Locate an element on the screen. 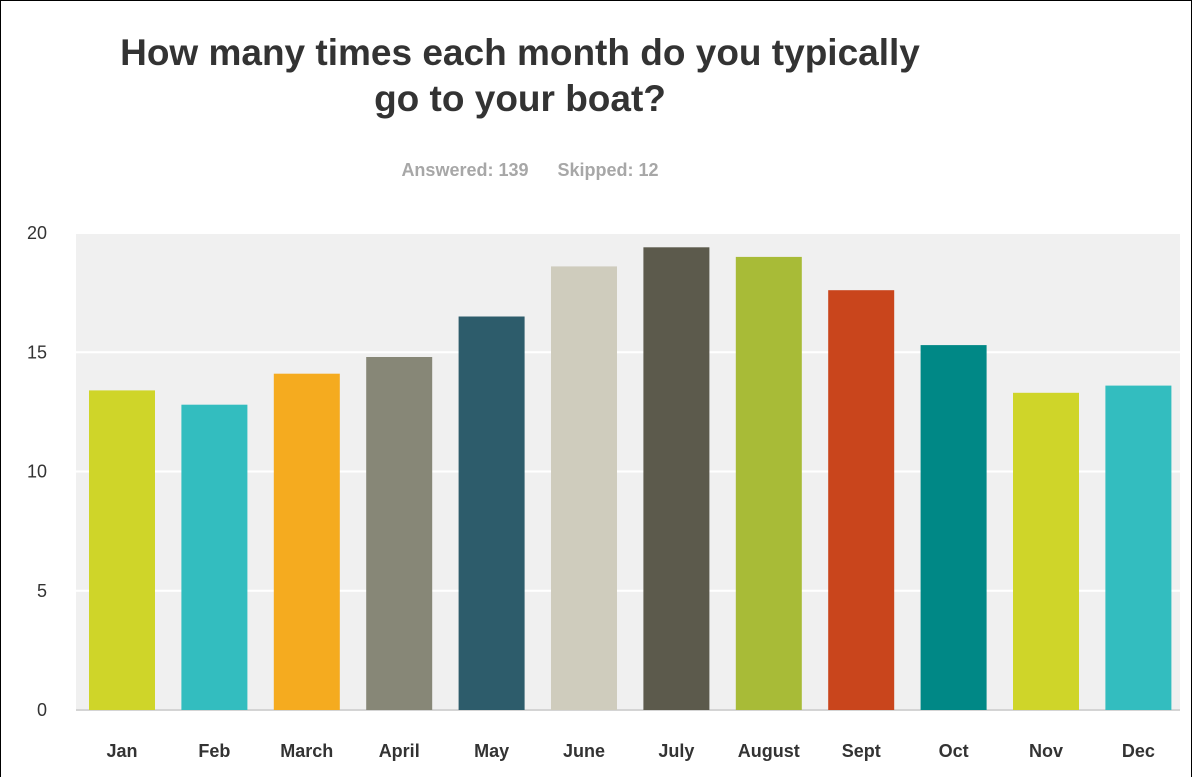 This screenshot has width=1192, height=778. bar-may is located at coordinates (491, 513).